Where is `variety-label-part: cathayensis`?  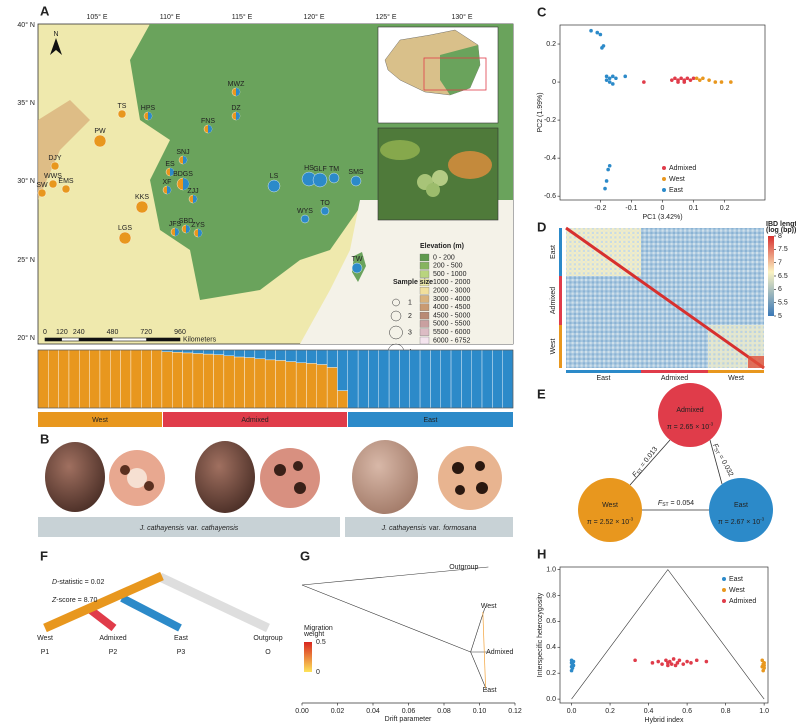
variety-label-part: cathayensis is located at coordinates (219, 528).